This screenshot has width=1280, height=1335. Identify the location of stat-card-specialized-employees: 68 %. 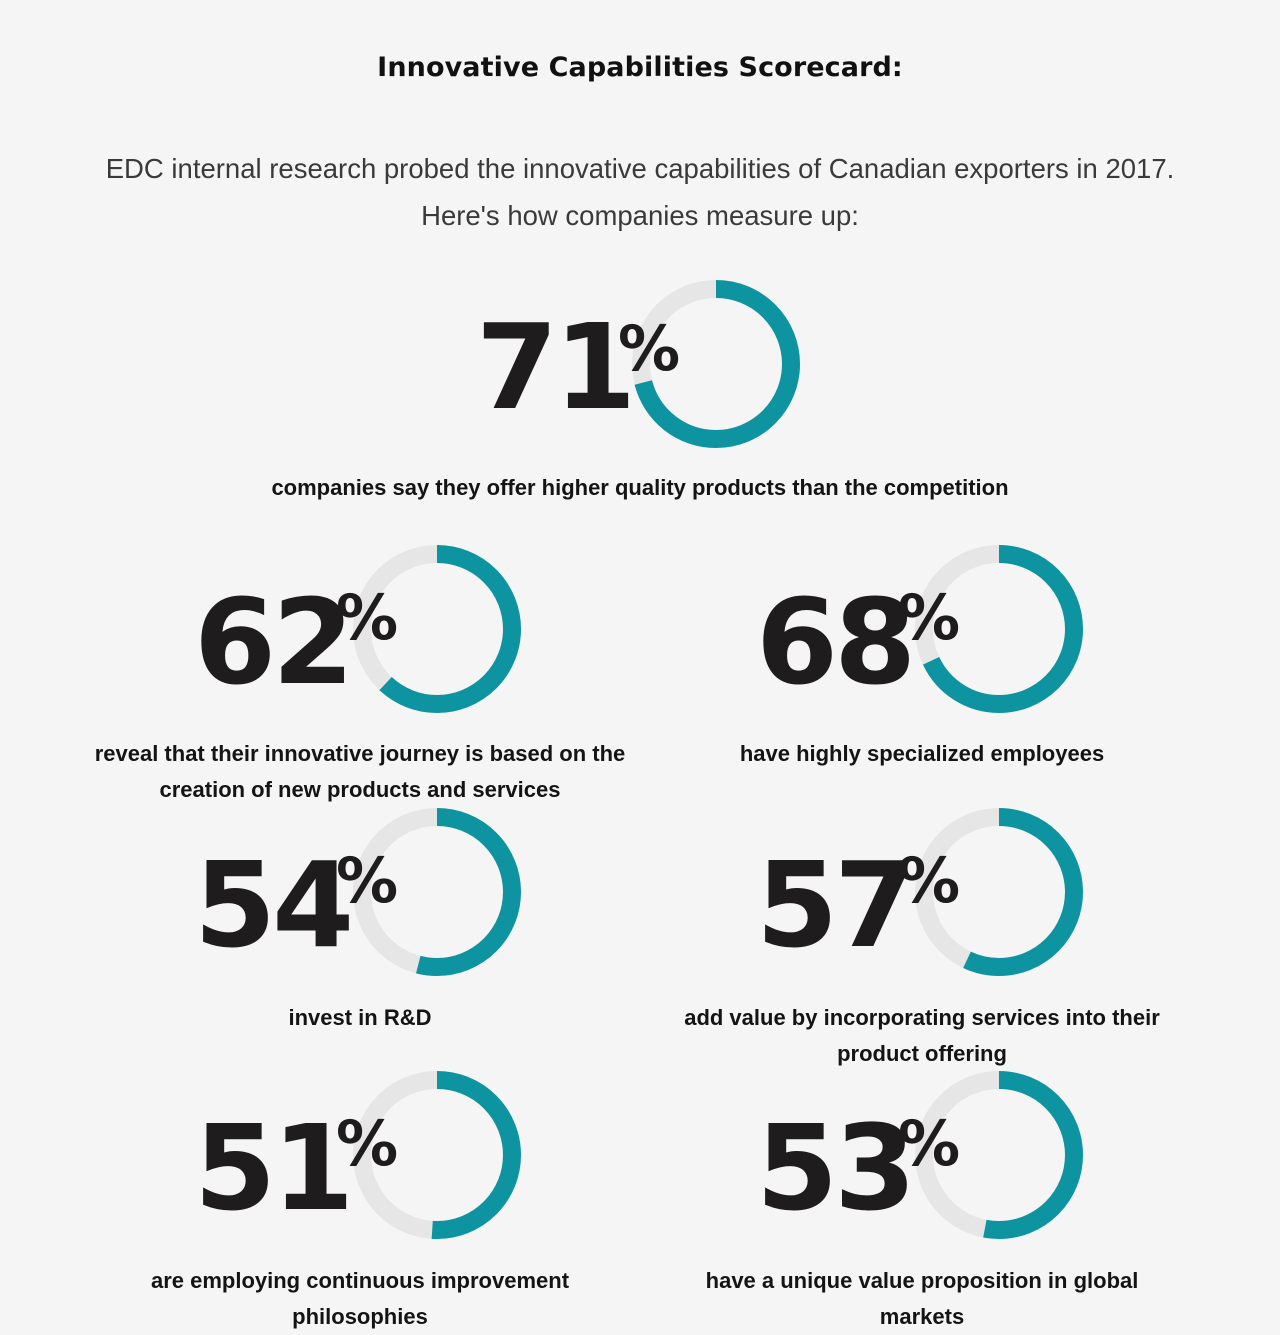
(922, 643).